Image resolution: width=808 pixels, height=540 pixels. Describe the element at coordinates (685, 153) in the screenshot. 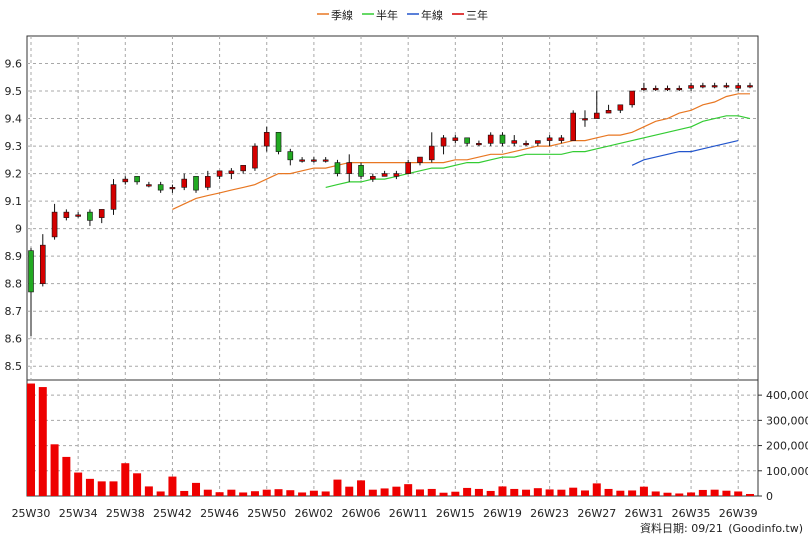

I see `year-ma-line` at that location.